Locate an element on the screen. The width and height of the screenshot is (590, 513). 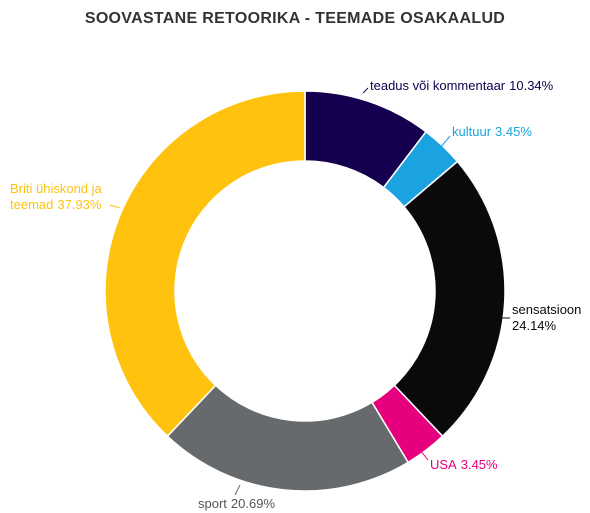
chart-title: SOOVASTANE RETOORIKA - TEEMADE OSAKAALUD is located at coordinates (295, 18).